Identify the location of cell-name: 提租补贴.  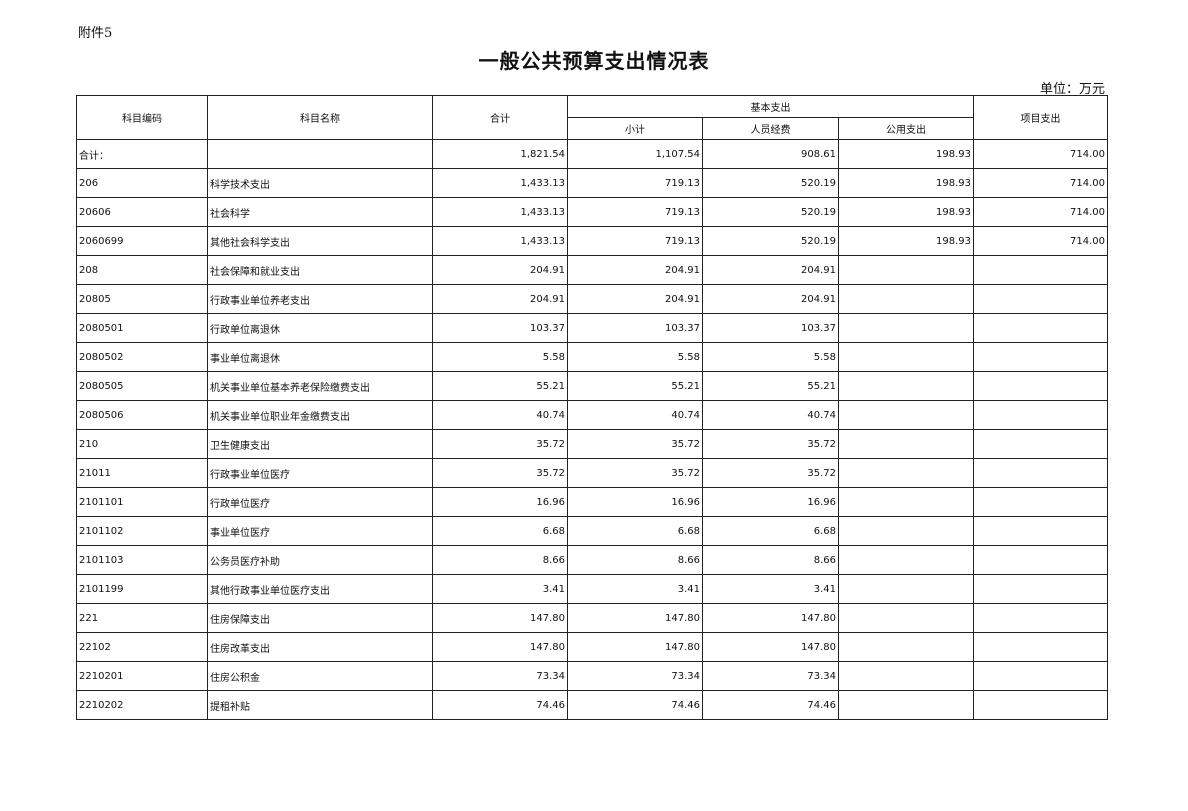
(320, 705).